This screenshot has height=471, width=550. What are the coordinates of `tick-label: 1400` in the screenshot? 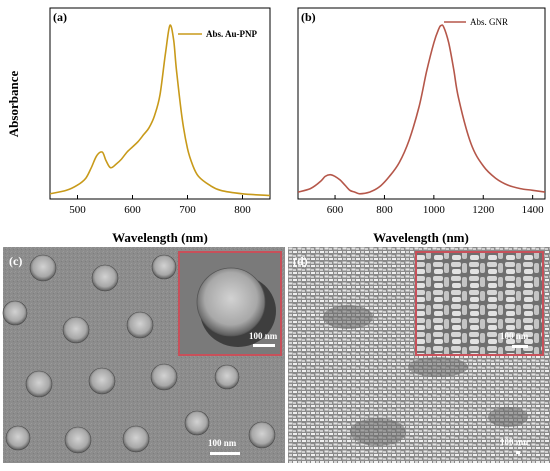 It's located at (533, 210).